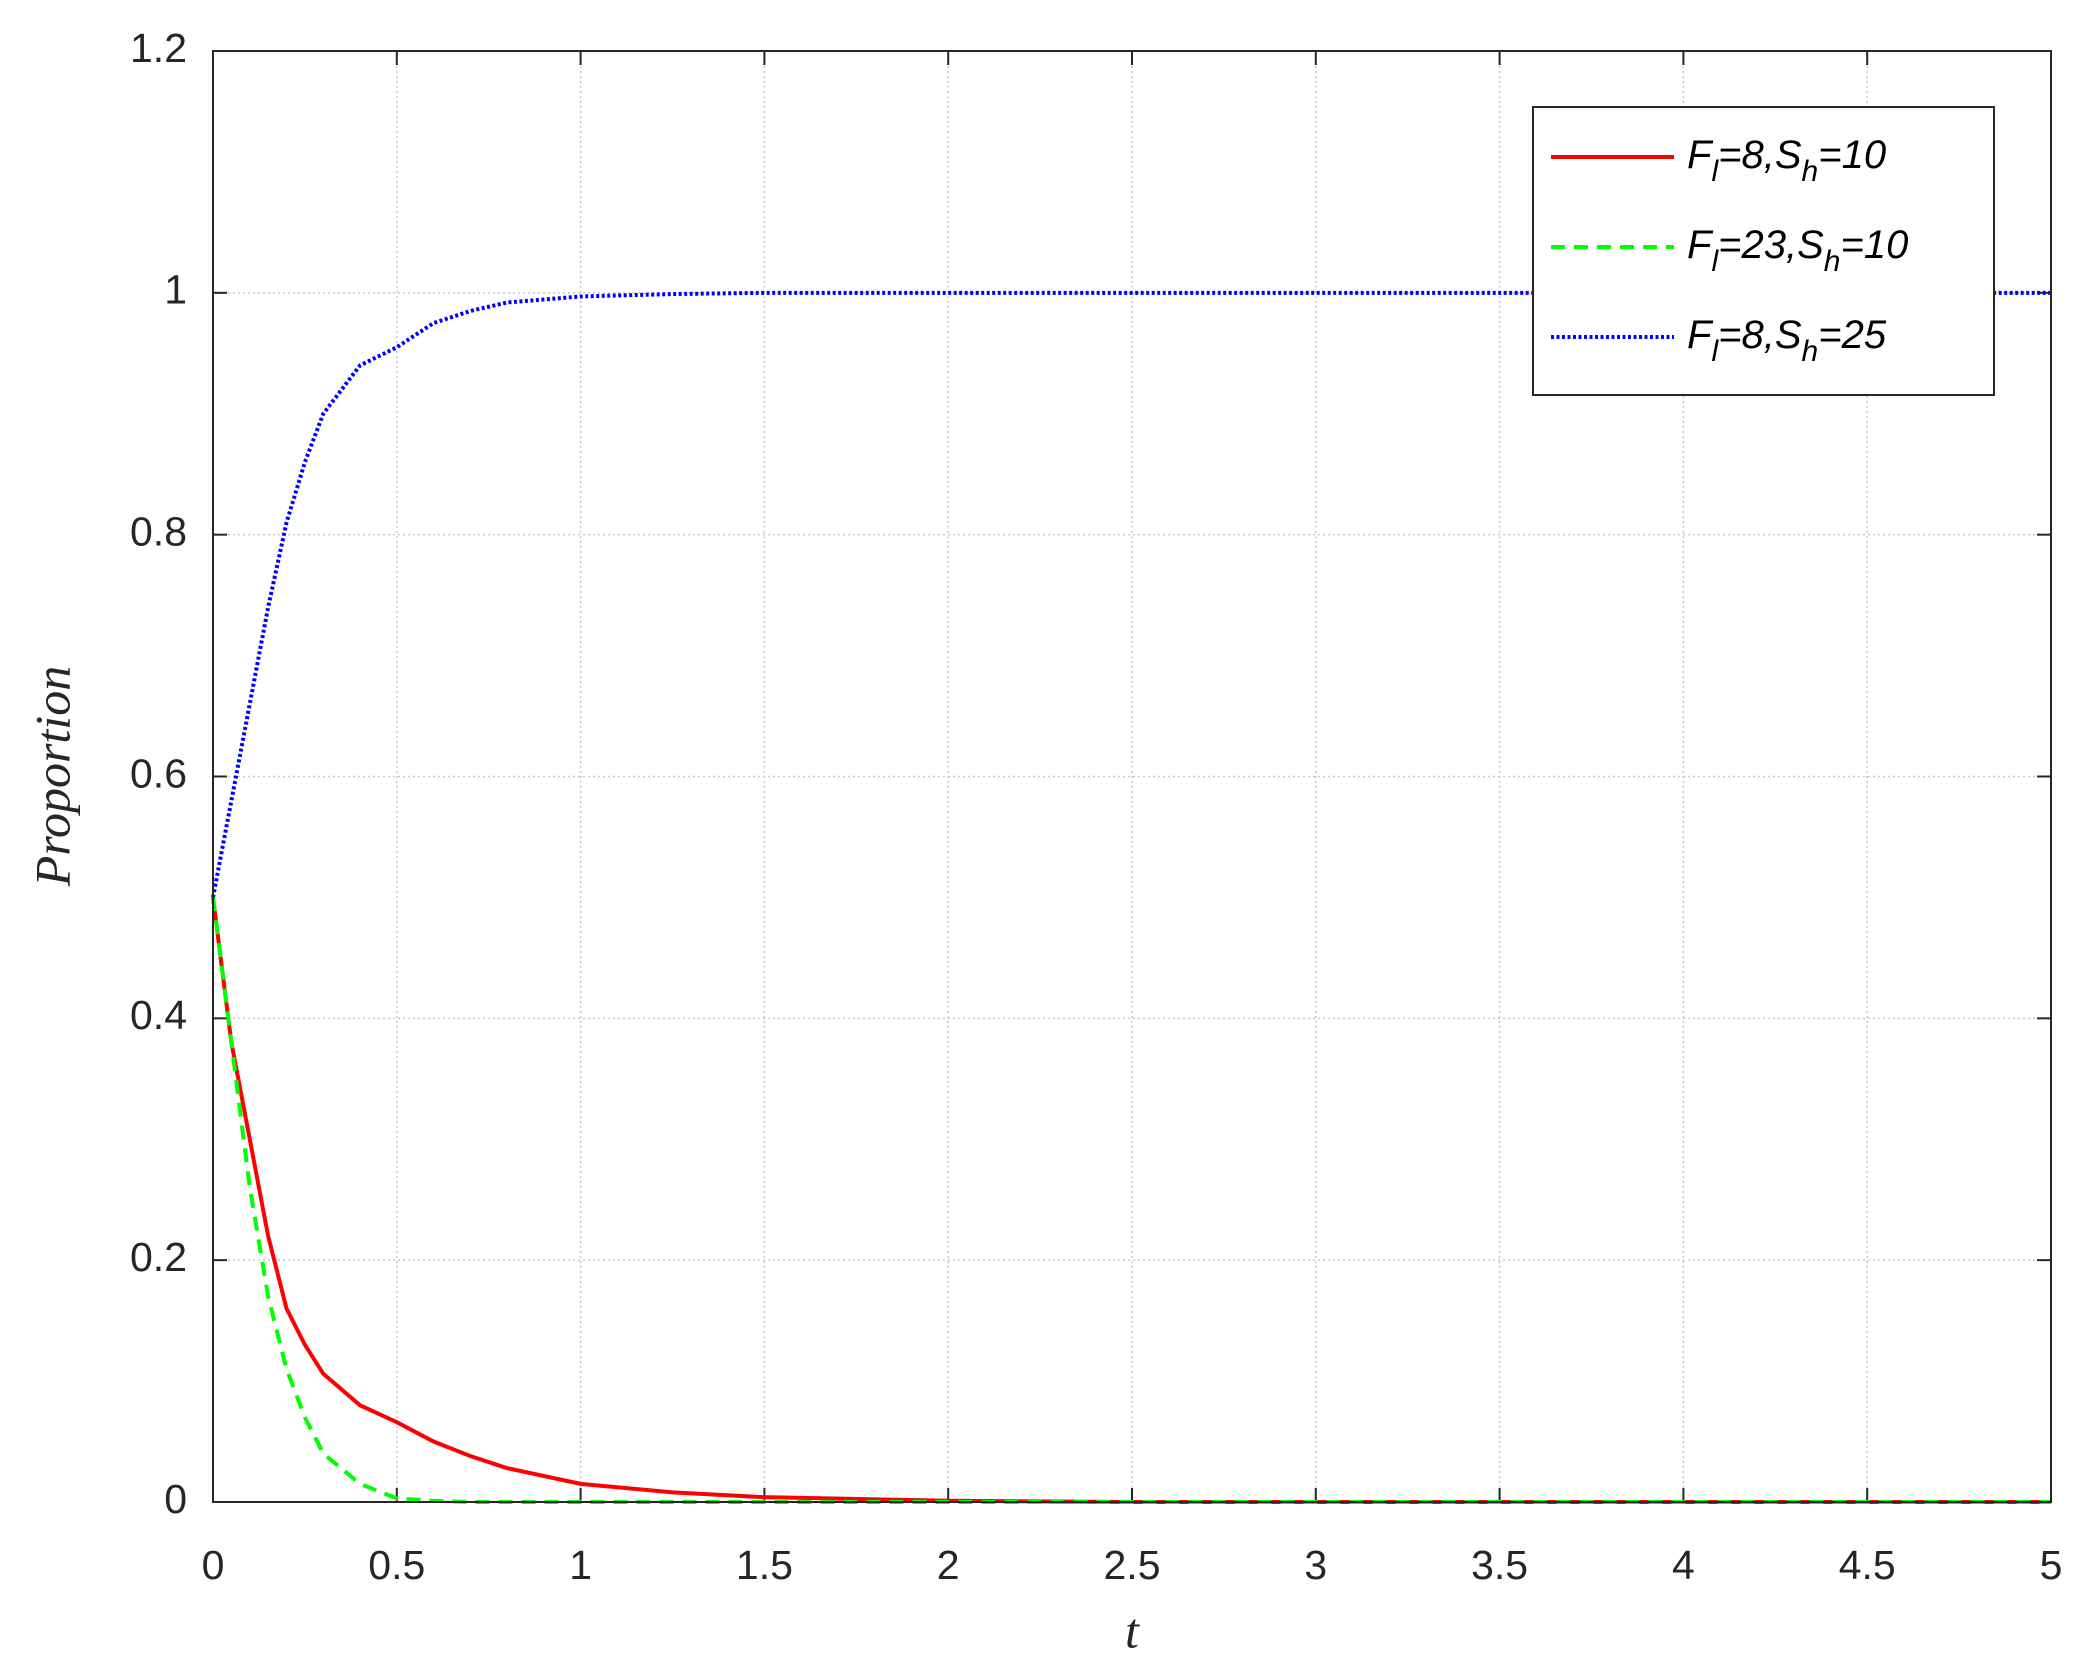  Describe the element at coordinates (1683, 1565) in the screenshot. I see `x-tick-label: 4` at that location.